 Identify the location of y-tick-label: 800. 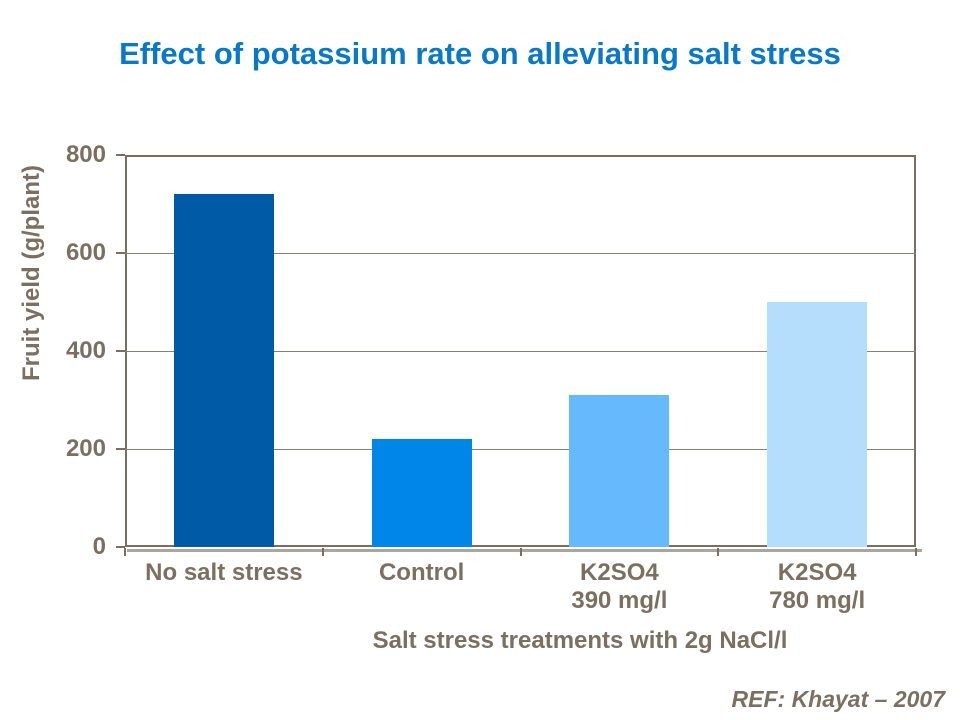
(85, 154).